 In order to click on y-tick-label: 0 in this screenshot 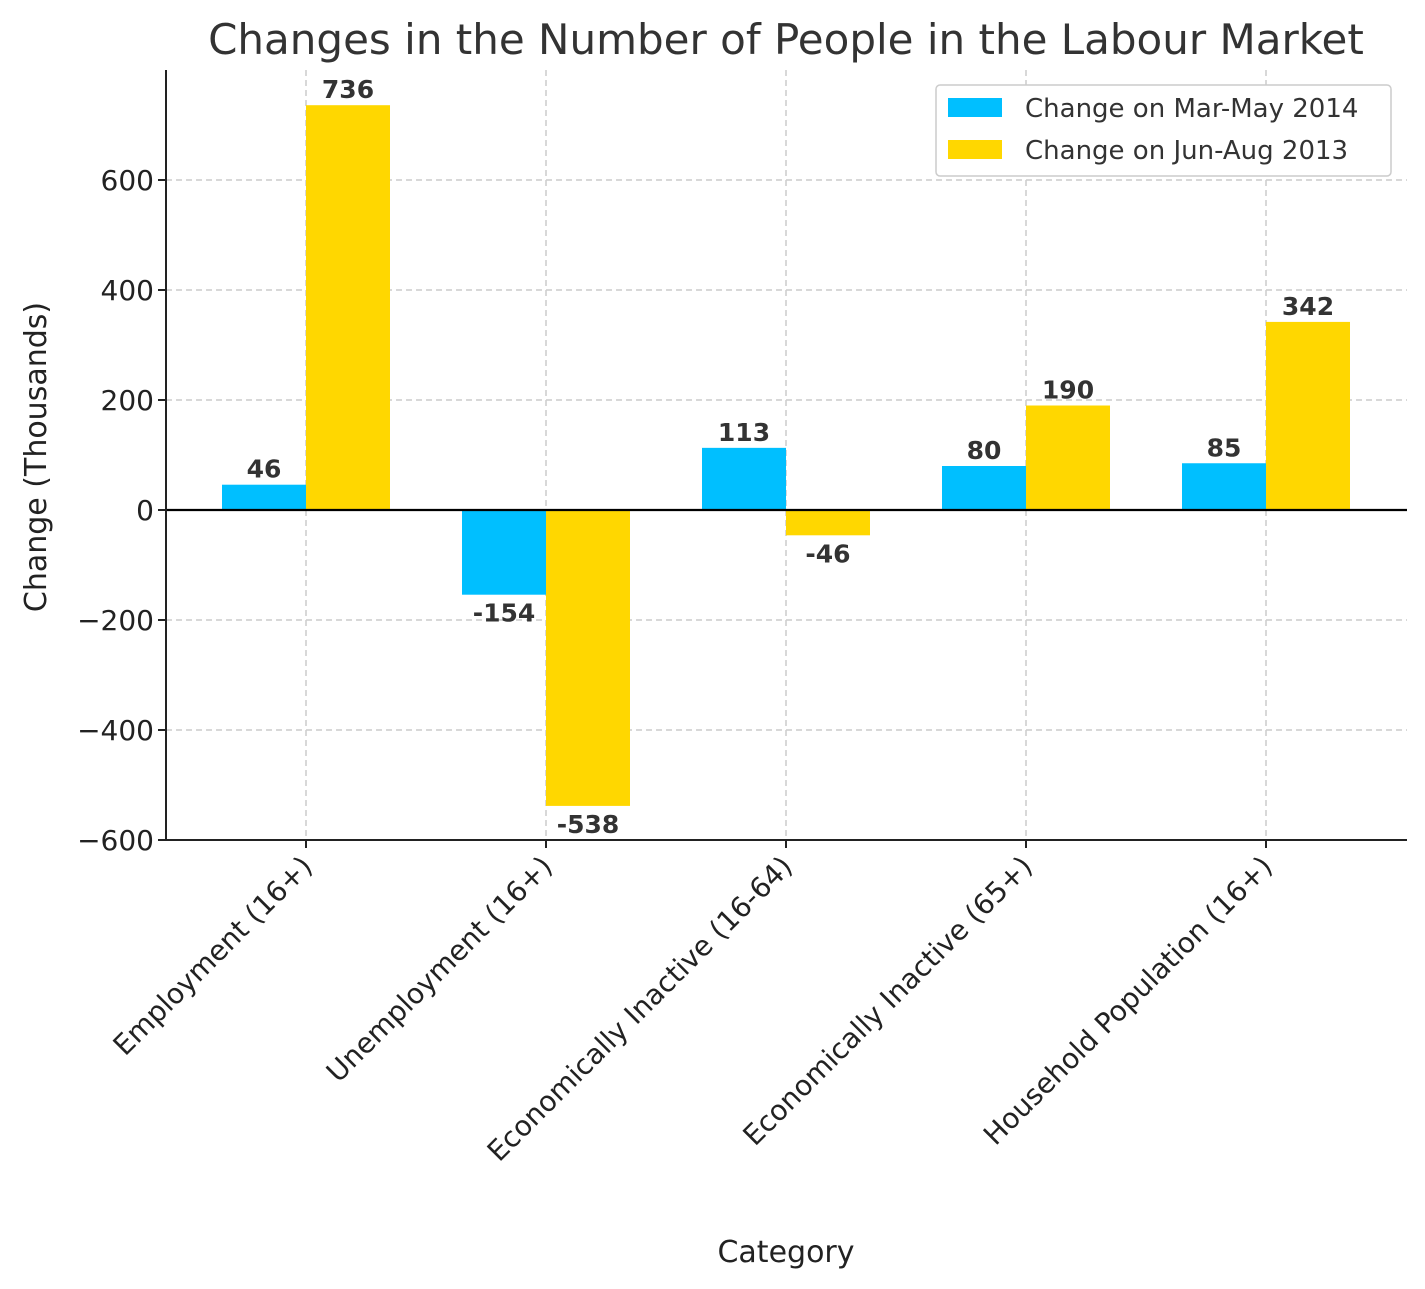, I will do `click(145, 510)`.